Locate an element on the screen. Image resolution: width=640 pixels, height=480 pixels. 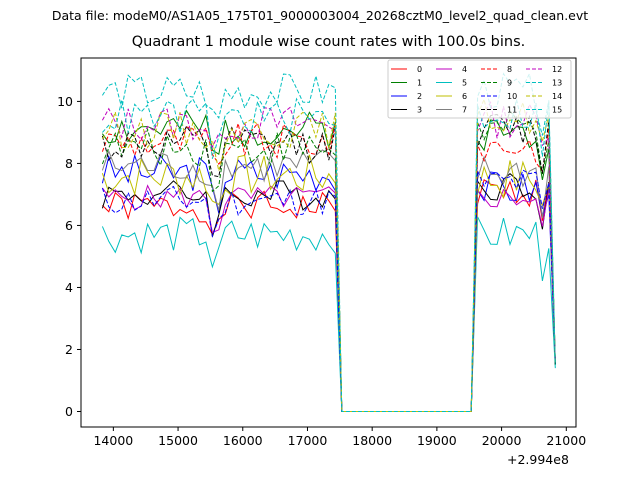
y-tick-label: 4 is located at coordinates (69, 287).